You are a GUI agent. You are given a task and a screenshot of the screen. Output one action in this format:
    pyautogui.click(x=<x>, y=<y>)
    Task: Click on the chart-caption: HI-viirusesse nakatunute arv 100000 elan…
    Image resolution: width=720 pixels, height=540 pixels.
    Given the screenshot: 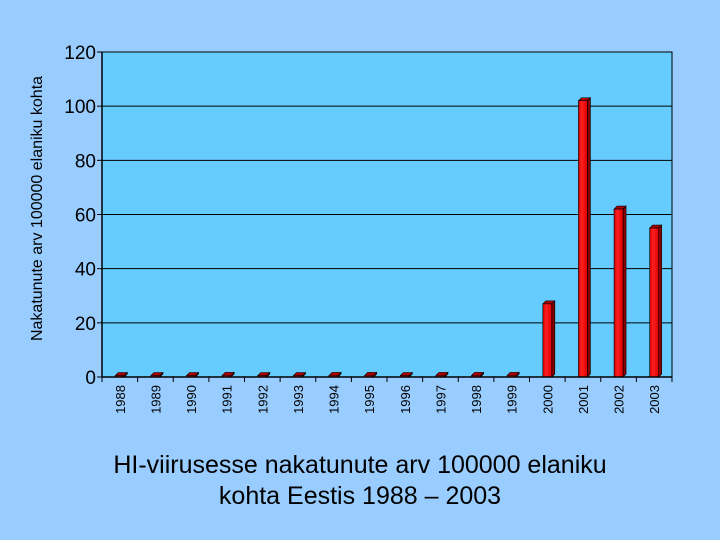 What is the action you would take?
    pyautogui.click(x=360, y=481)
    